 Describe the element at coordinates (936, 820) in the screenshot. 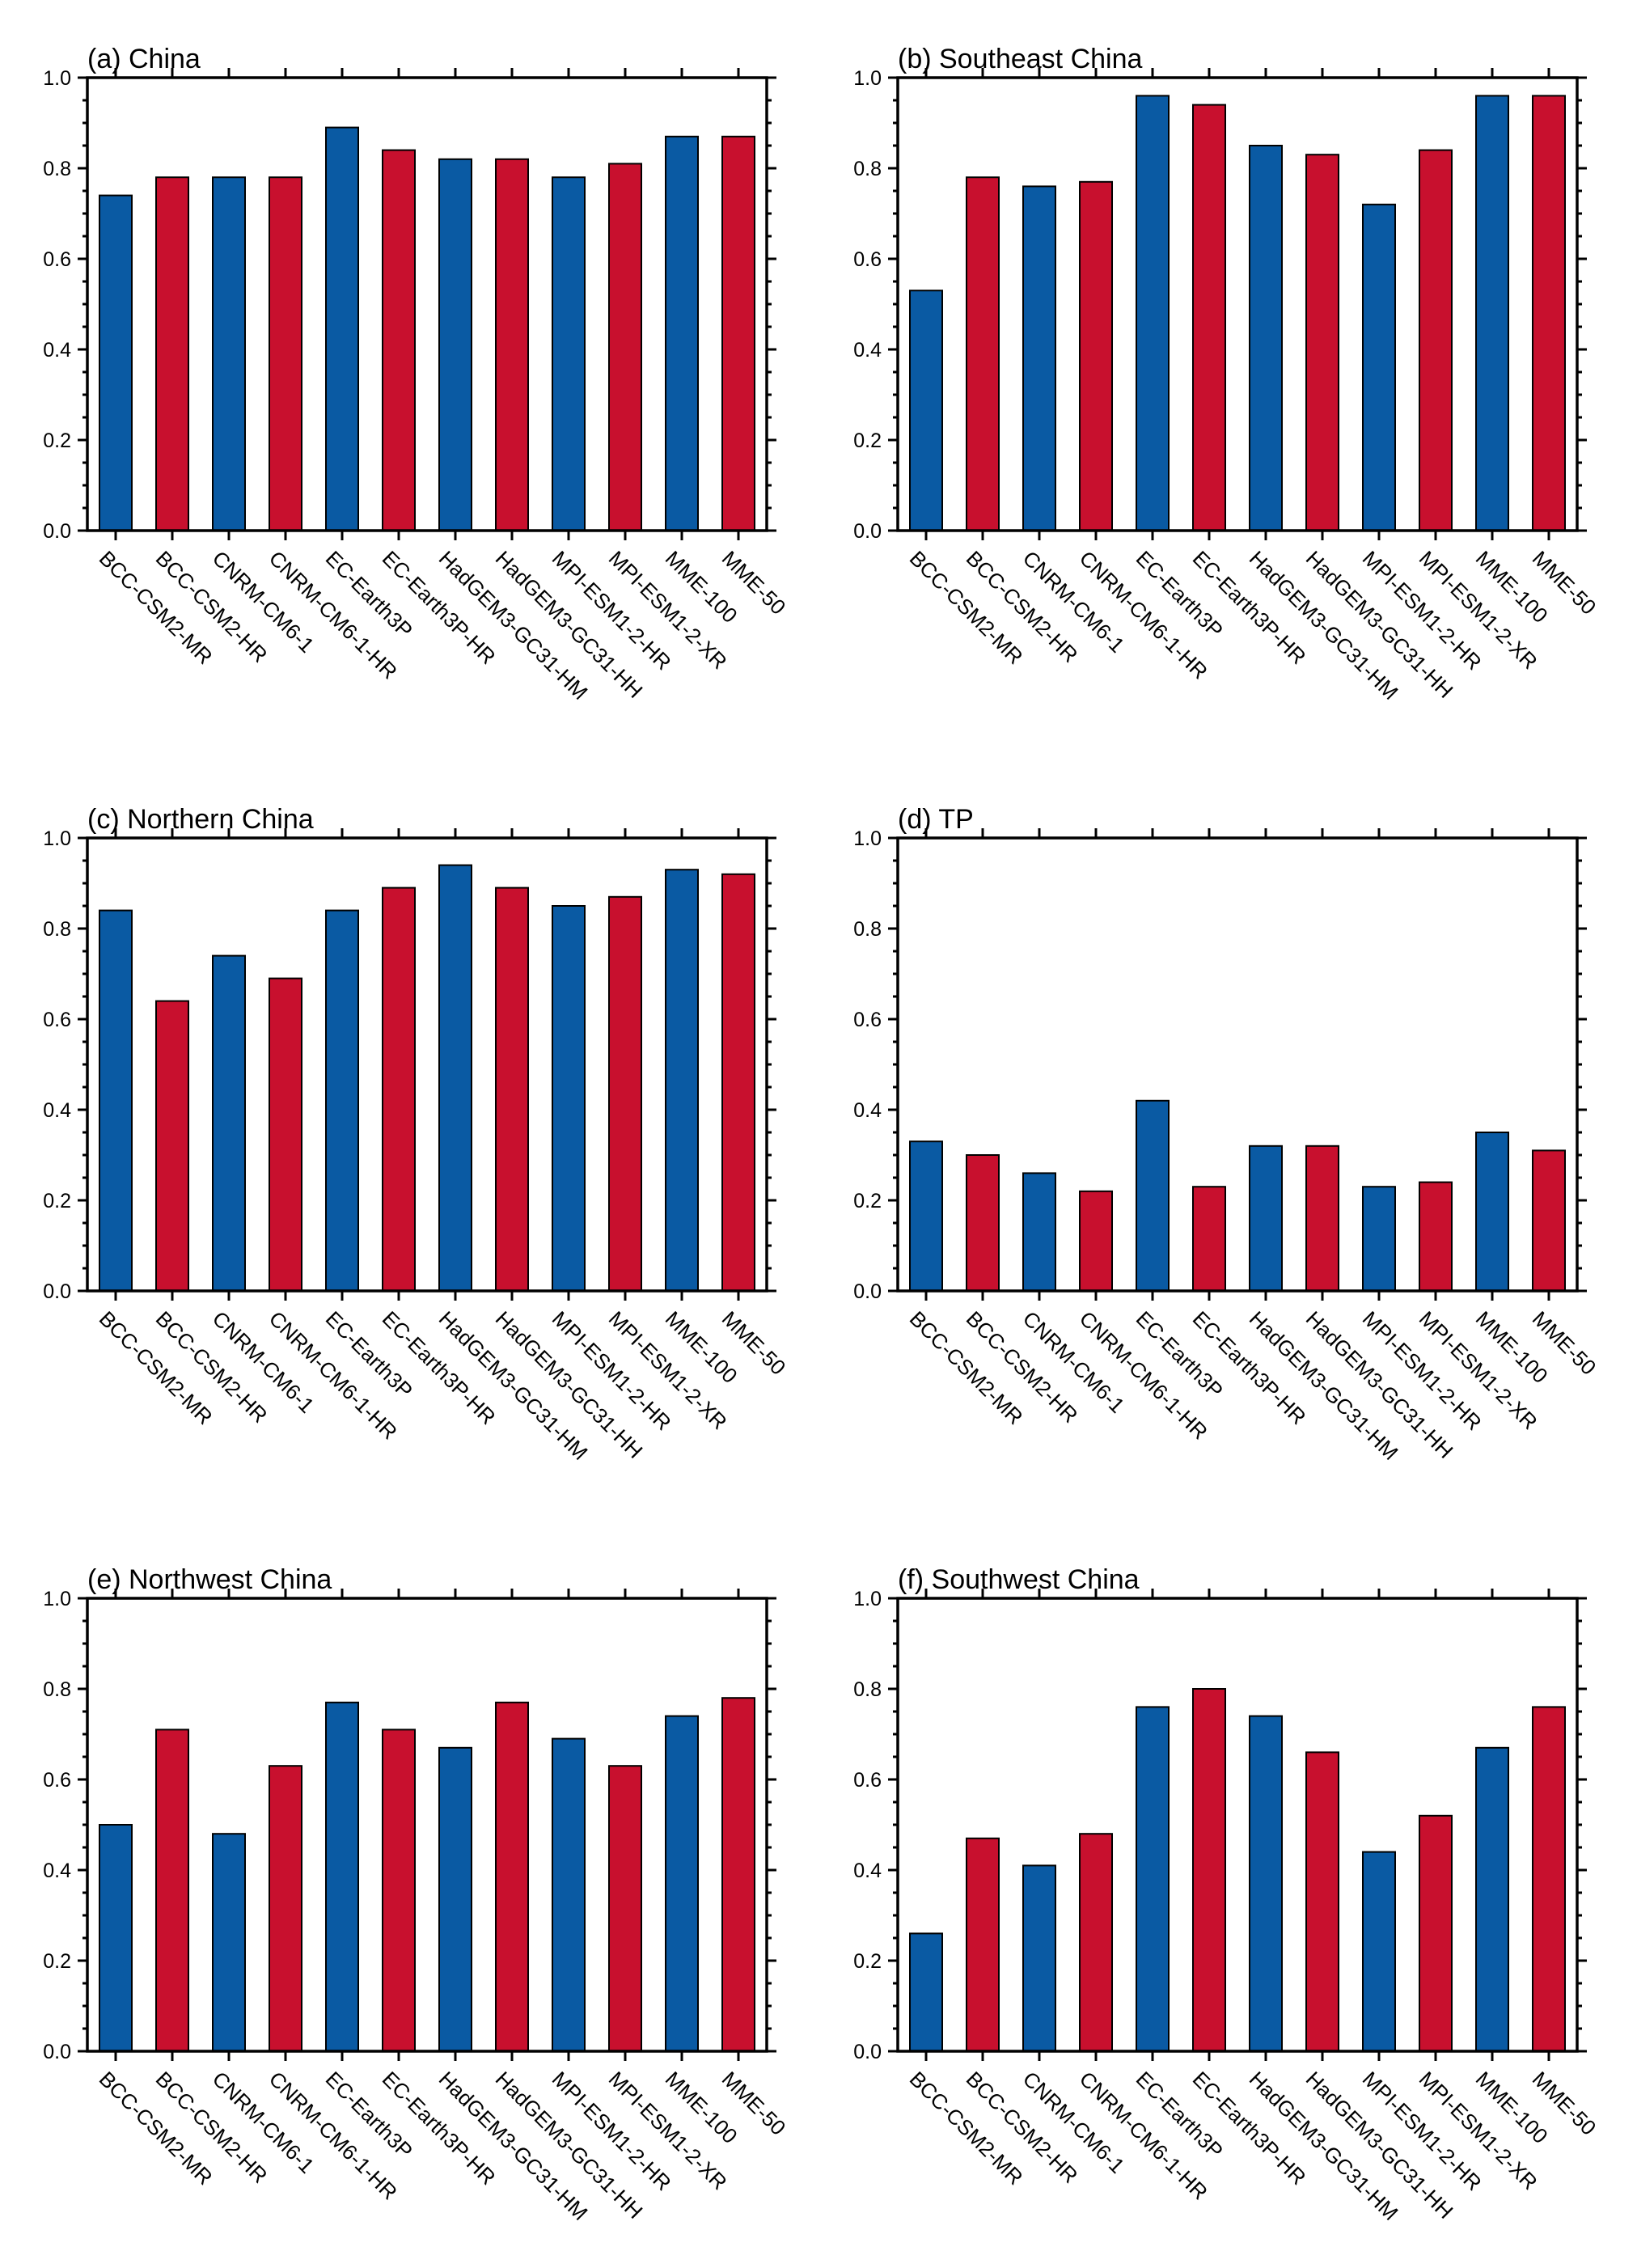

I see `chart-title: (d) TP` at that location.